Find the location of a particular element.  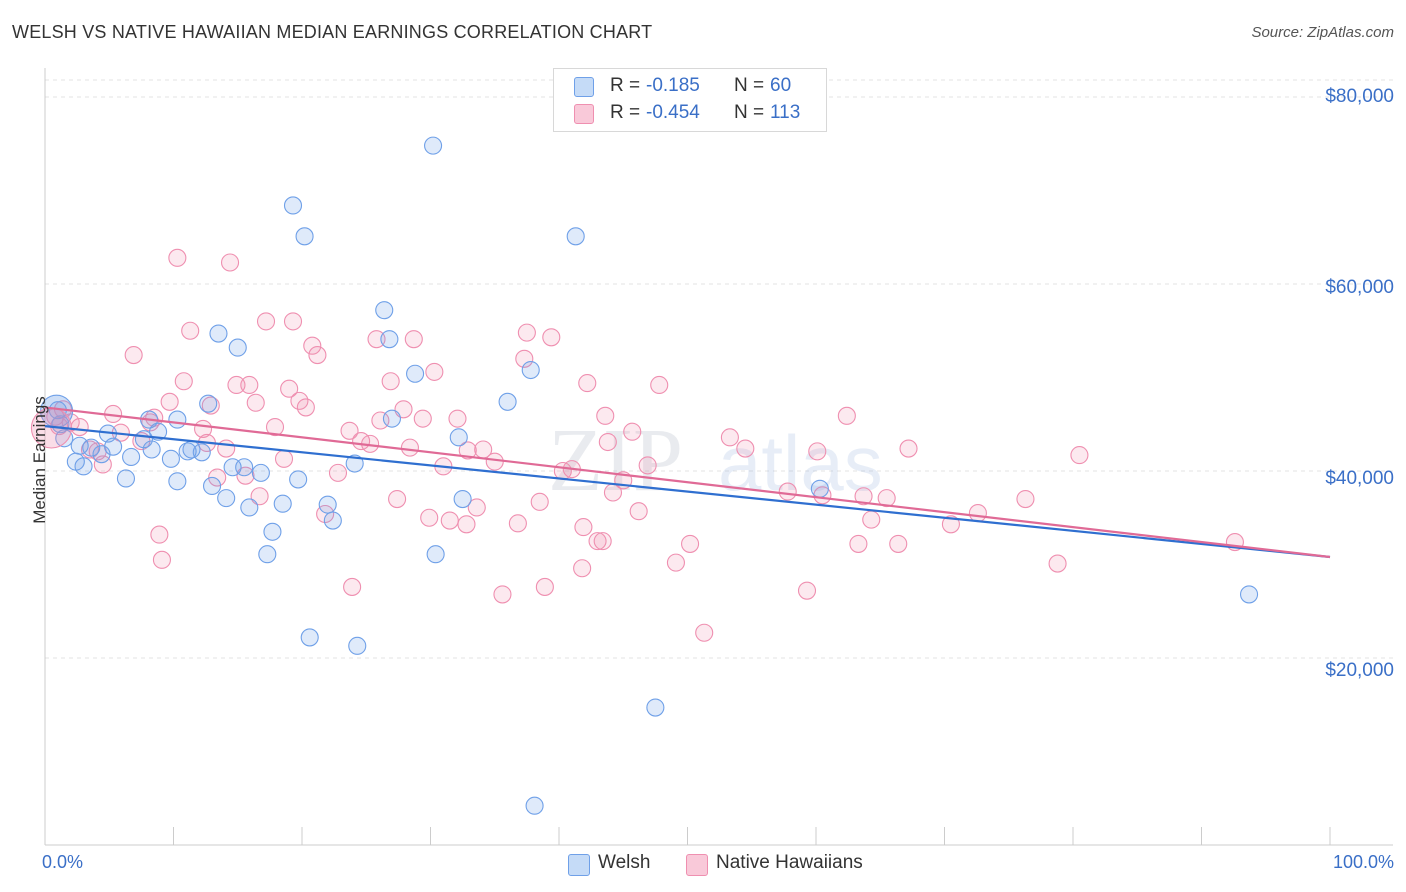

trend-line-welsh is located at coordinates (687, 492).